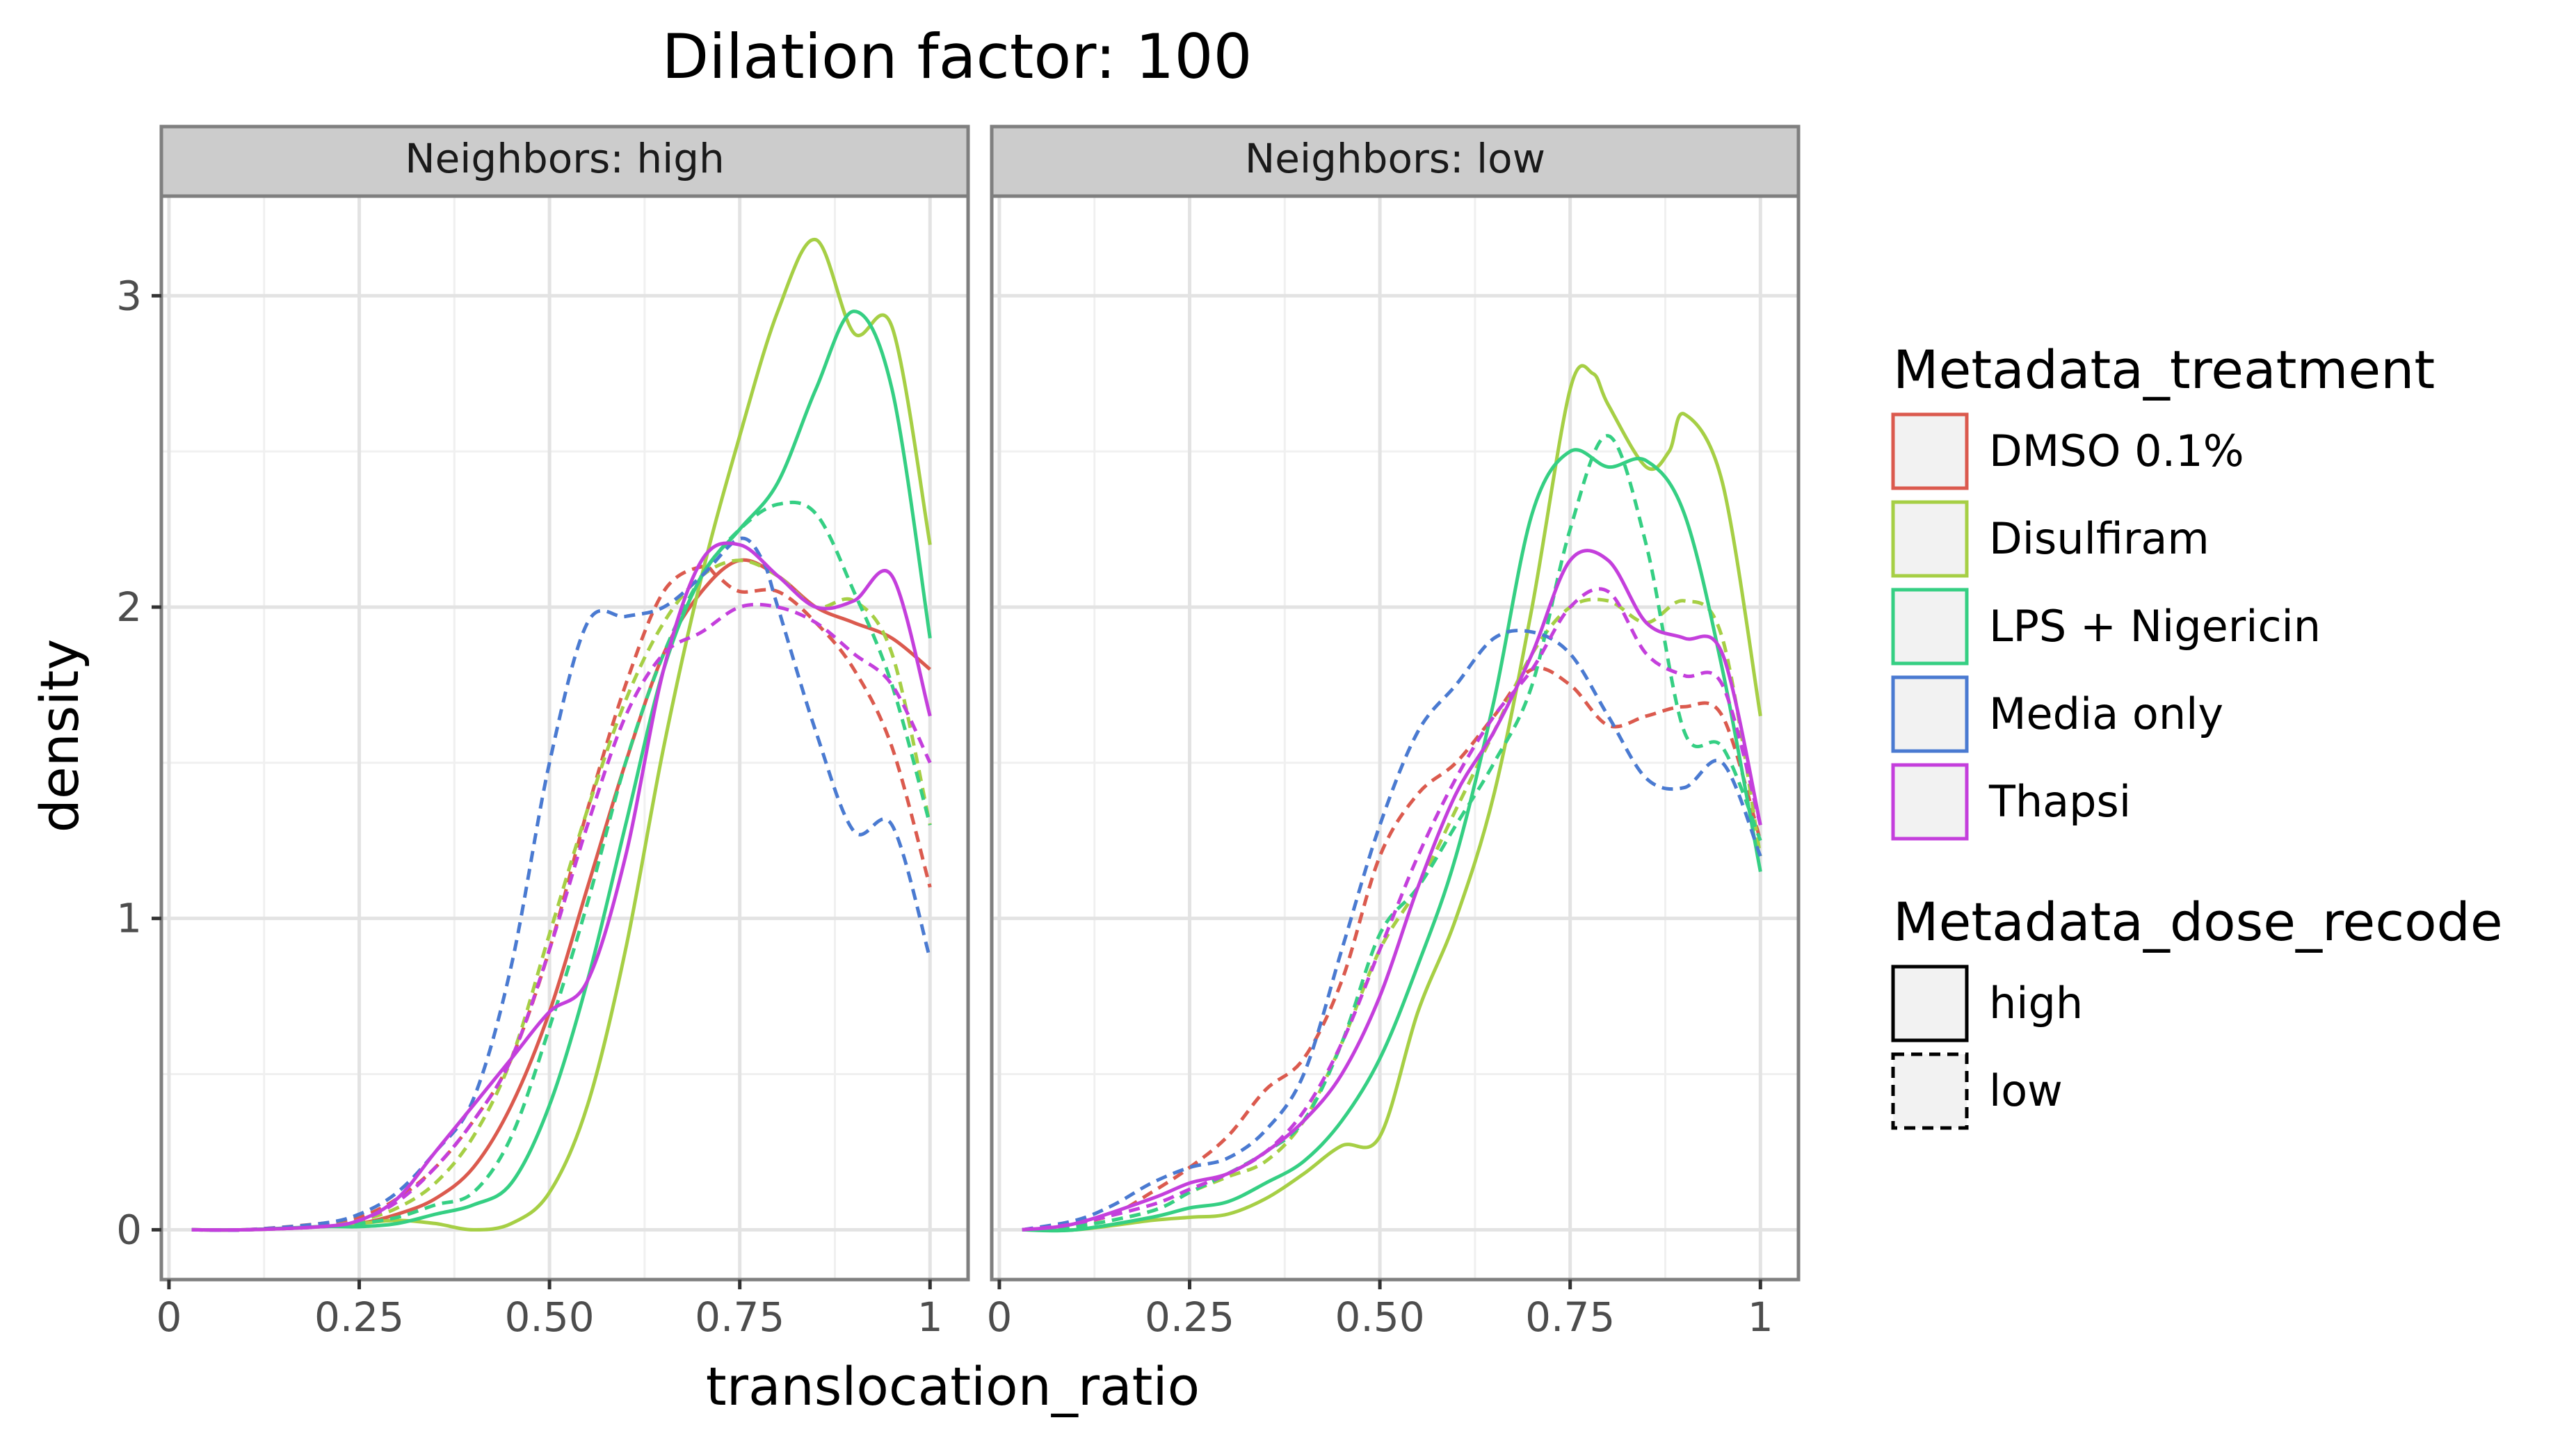  Describe the element at coordinates (2099, 538) in the screenshot. I see `legend-label: Disulfiram` at that location.